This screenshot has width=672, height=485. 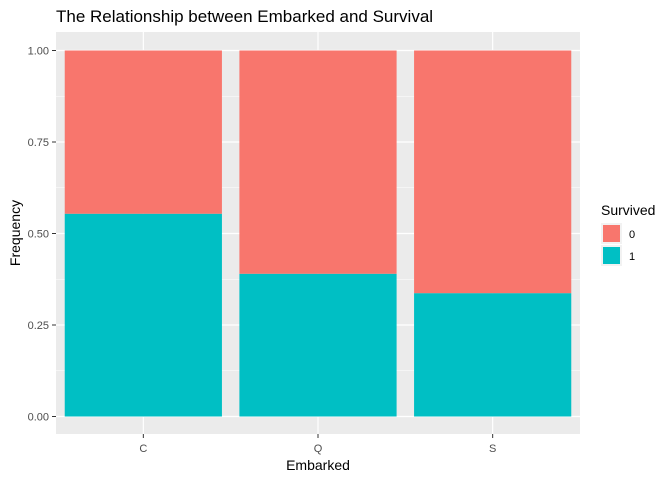 What do you see at coordinates (632, 235) in the screenshot?
I see `legend-label-0: 0` at bounding box center [632, 235].